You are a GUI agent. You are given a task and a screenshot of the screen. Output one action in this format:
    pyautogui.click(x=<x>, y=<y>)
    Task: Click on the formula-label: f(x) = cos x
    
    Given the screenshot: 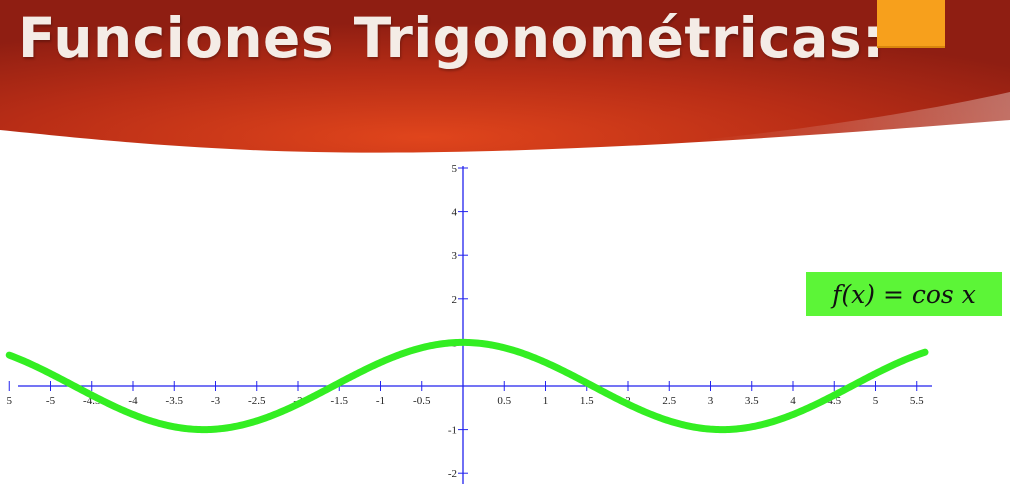 What is the action you would take?
    pyautogui.click(x=904, y=294)
    